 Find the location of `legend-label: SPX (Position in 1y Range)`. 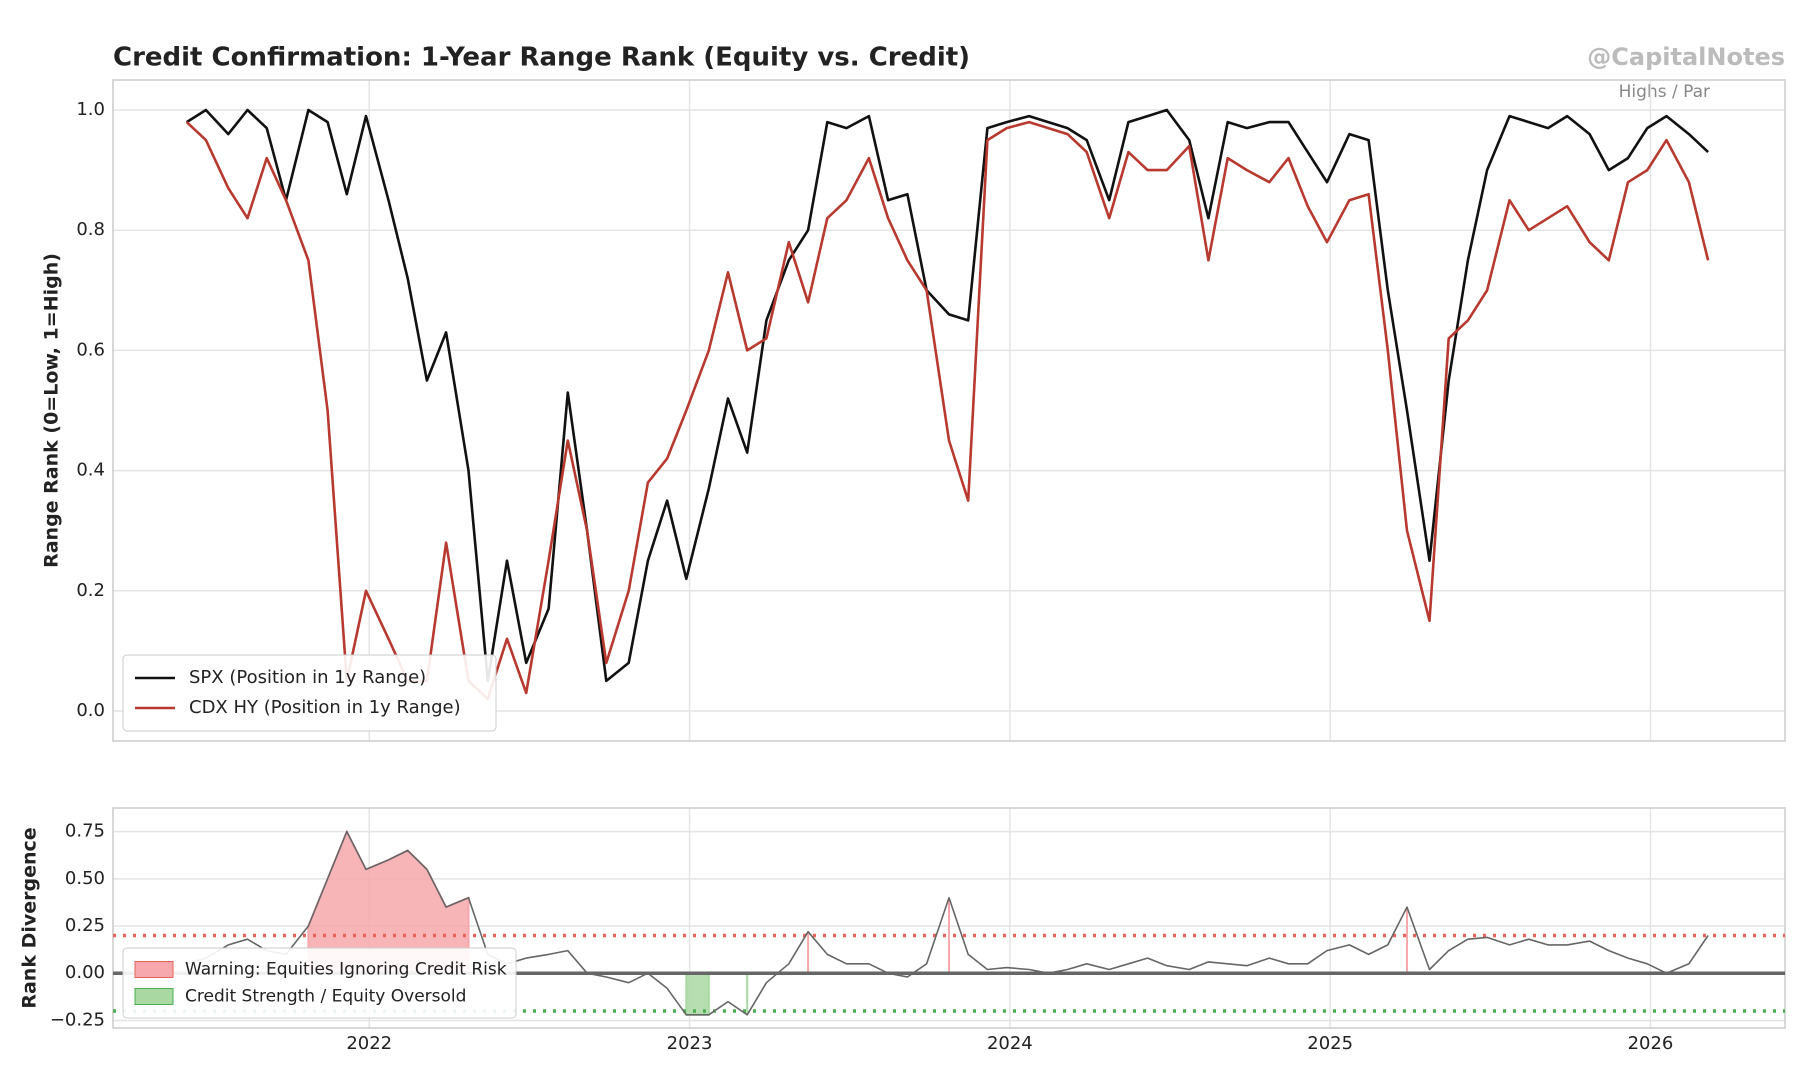

legend-label: SPX (Position in 1y Range) is located at coordinates (307, 677).